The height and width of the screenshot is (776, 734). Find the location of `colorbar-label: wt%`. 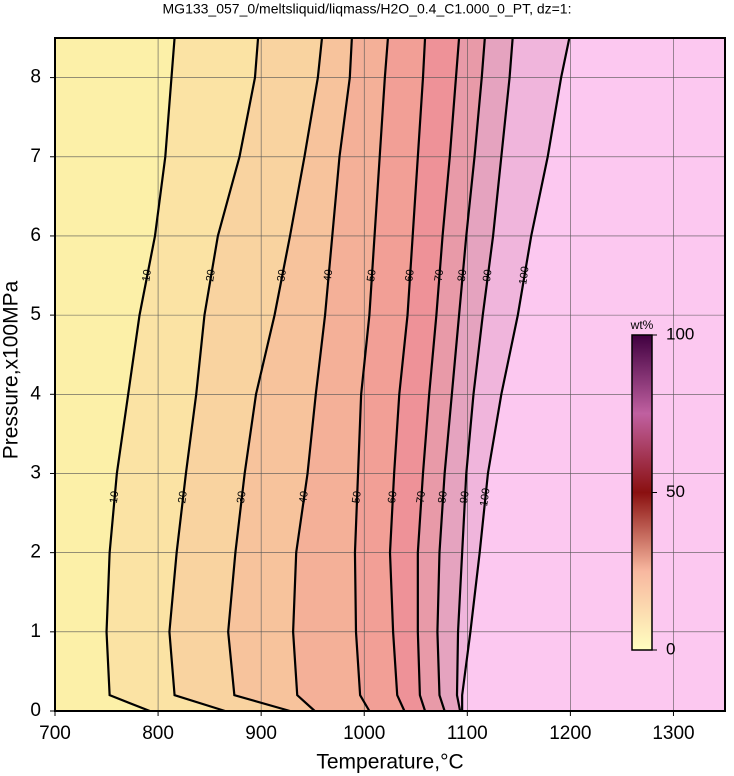

colorbar-label: wt% is located at coordinates (642, 325).